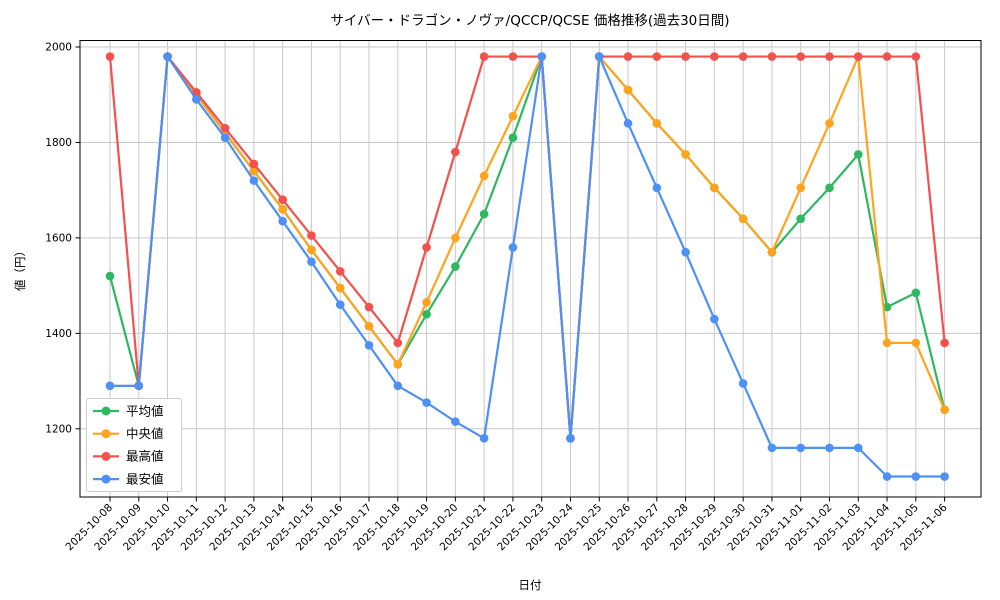 The image size is (1000, 600). Describe the element at coordinates (58, 430) in the screenshot. I see `y-tick-label: 1200` at that location.